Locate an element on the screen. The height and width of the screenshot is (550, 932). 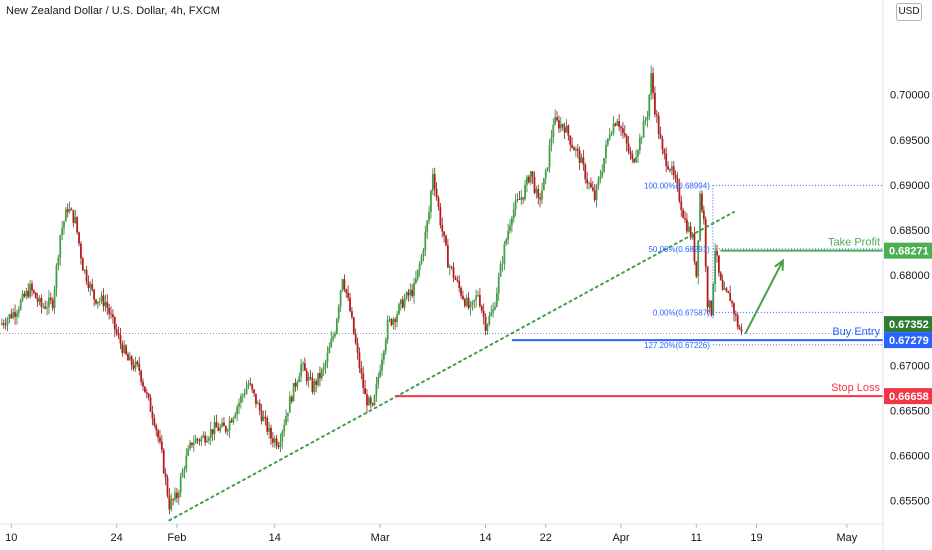
x-tick-label: 14 is located at coordinates (275, 538).